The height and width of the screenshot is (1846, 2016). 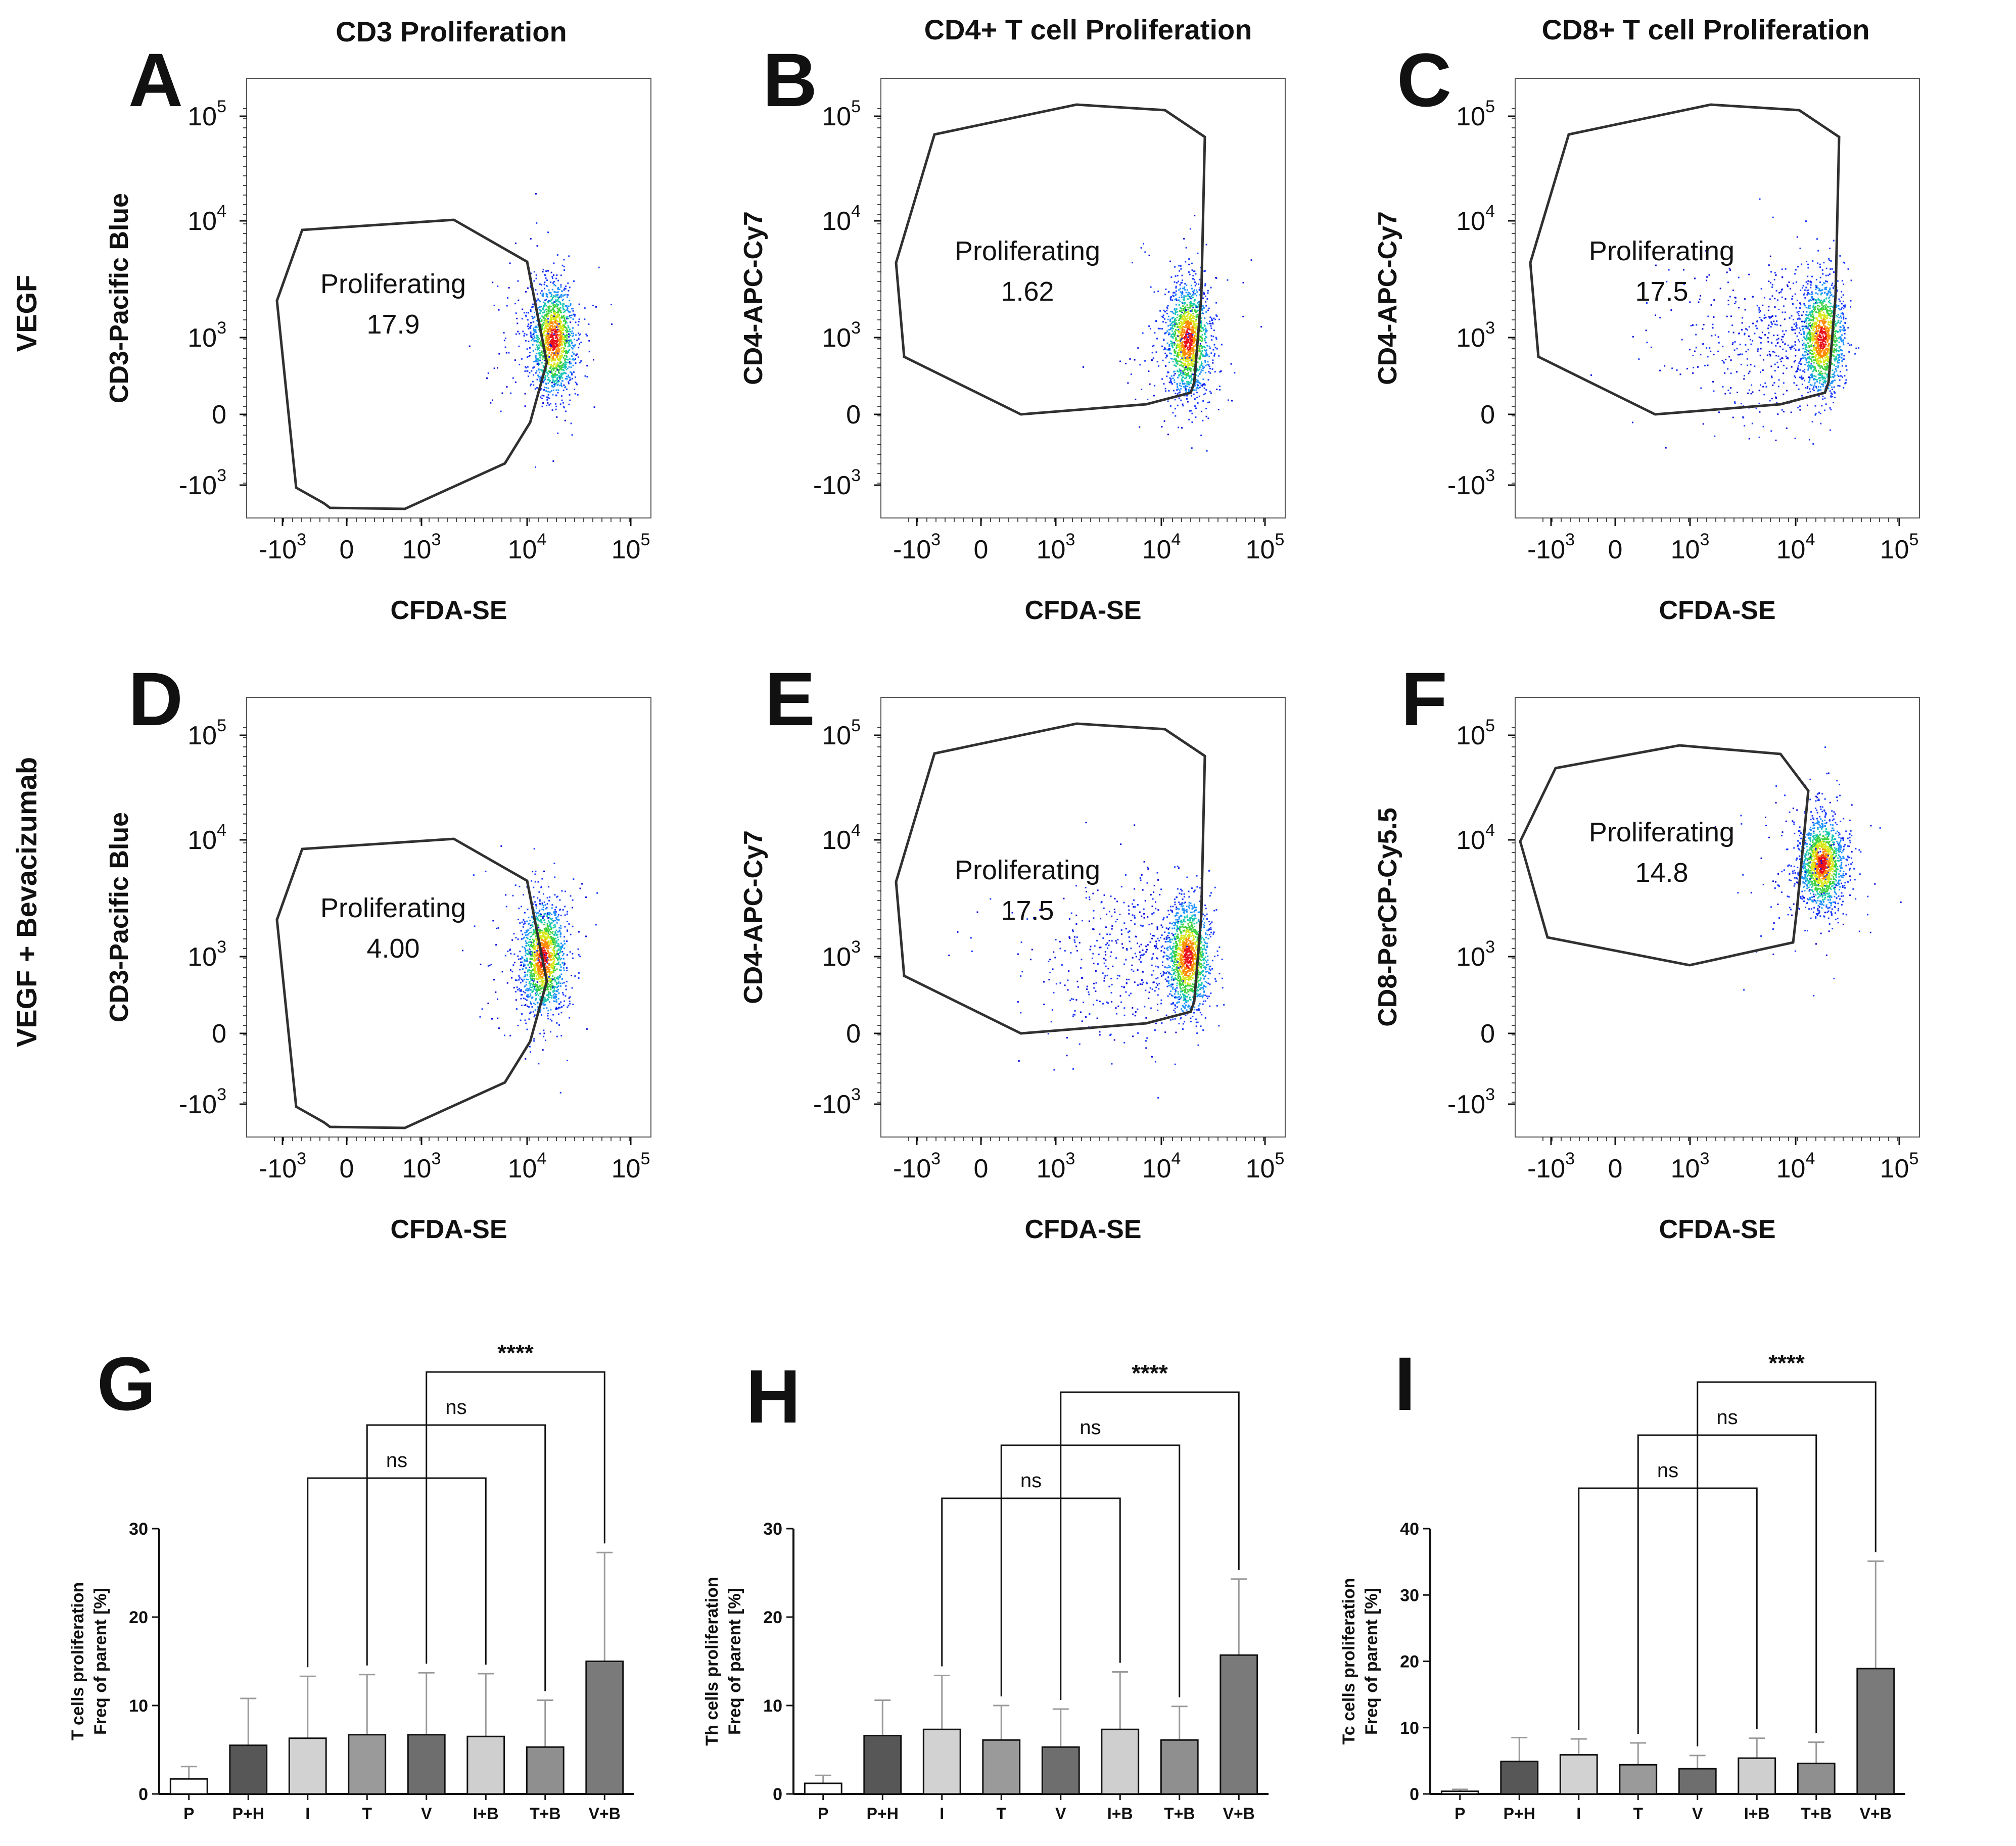 What do you see at coordinates (1487, 415) in the screenshot?
I see `y-tick-label: 0` at bounding box center [1487, 415].